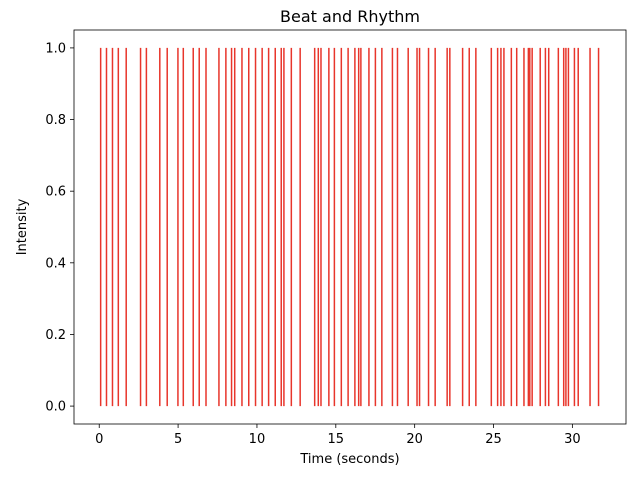 The image size is (640, 480). What do you see at coordinates (55, 263) in the screenshot?
I see `y-tick-label: 0.4` at bounding box center [55, 263].